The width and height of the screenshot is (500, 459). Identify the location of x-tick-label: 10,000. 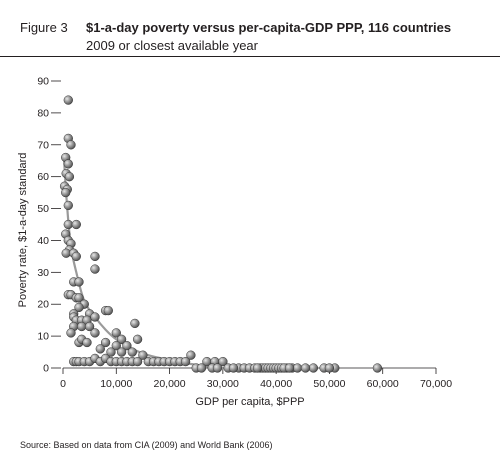
(116, 384).